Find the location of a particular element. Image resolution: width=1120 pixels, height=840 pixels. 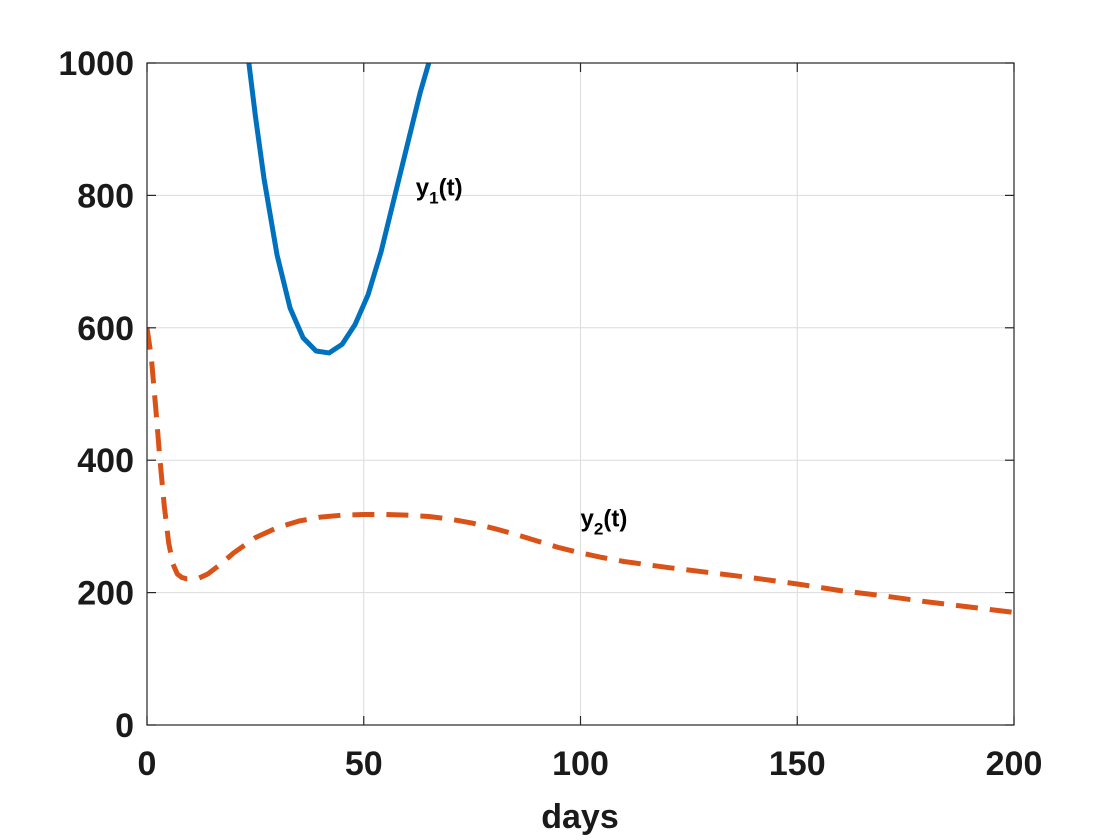

x-tick-label-2: 100 is located at coordinates (580, 764).